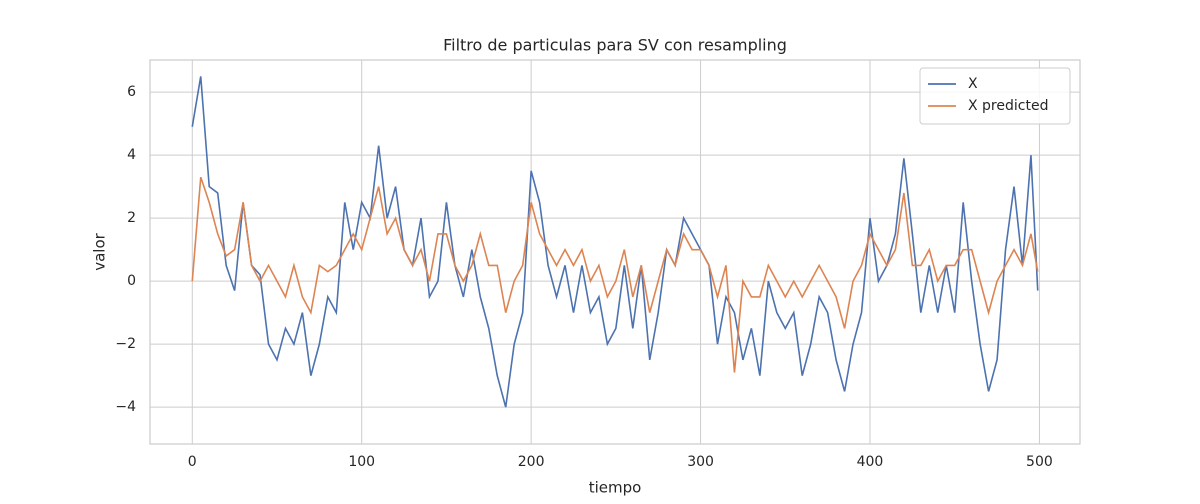 The width and height of the screenshot is (1200, 504). I want to click on x-tick-label: 100, so click(361, 462).